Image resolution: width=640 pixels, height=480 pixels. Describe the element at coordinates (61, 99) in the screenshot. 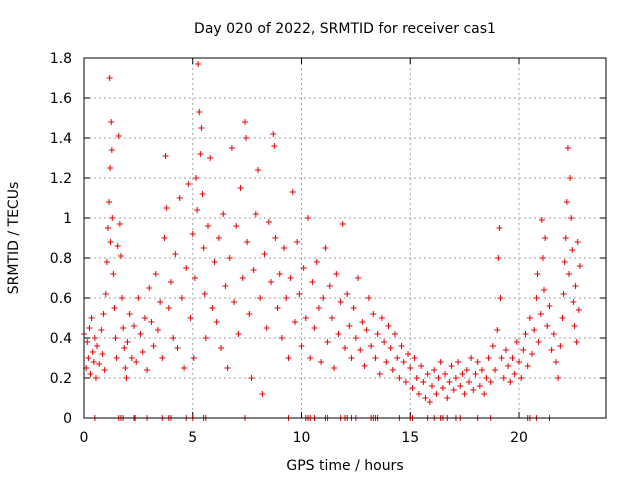

I see `y-tick-label: 1.6` at that location.